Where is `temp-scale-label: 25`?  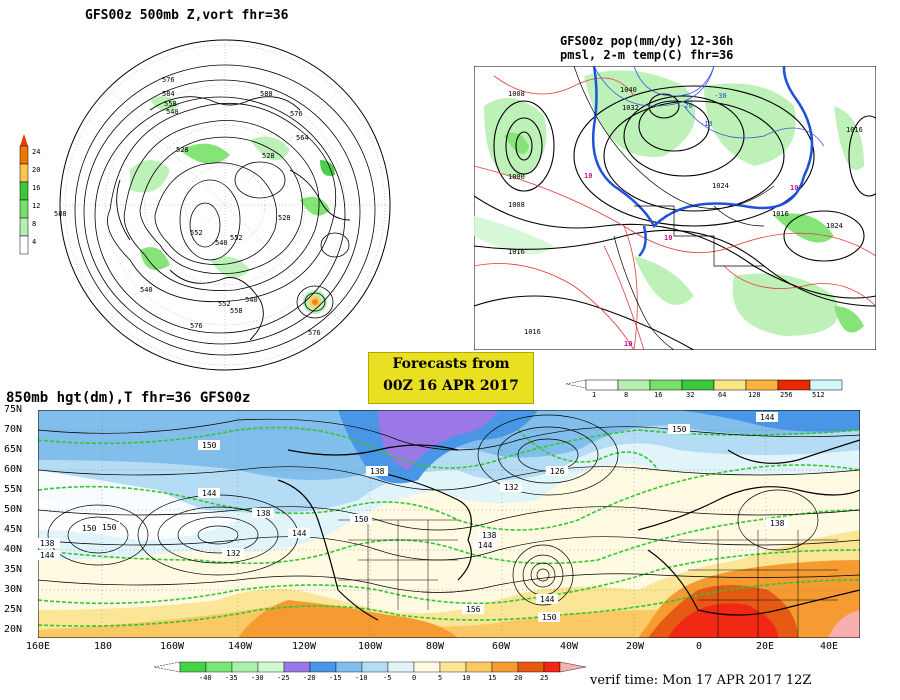
temp-scale-label: 25 is located at coordinates (544, 678).